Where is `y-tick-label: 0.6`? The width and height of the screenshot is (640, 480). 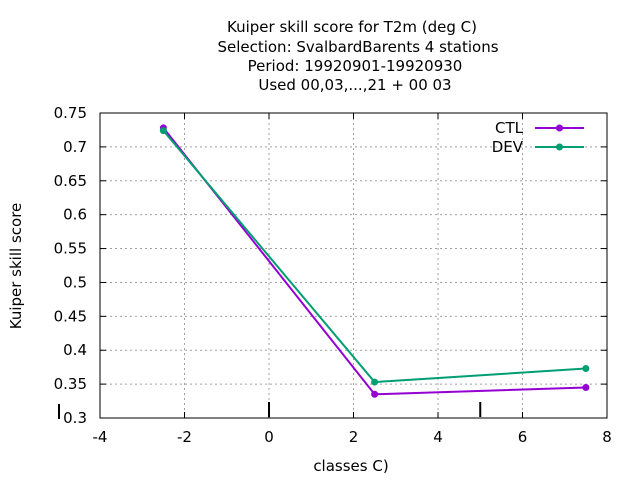 y-tick-label: 0.6 is located at coordinates (75, 215).